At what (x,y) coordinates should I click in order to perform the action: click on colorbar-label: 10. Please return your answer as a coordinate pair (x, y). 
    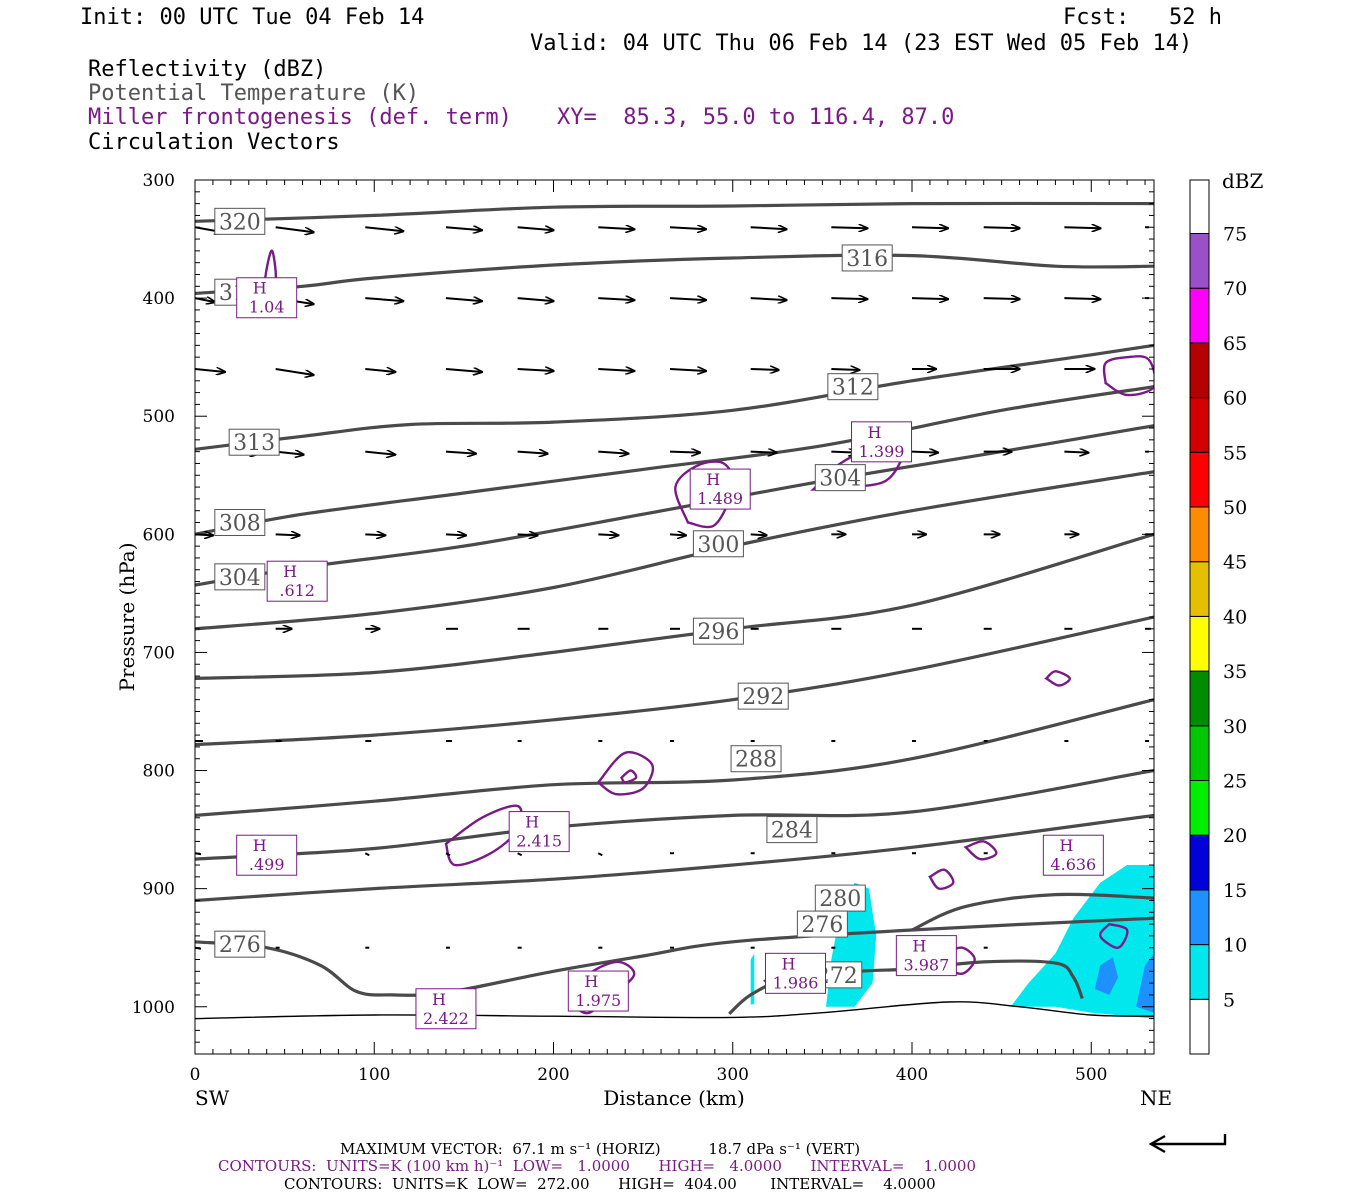
    Looking at the image, I should click on (1235, 946).